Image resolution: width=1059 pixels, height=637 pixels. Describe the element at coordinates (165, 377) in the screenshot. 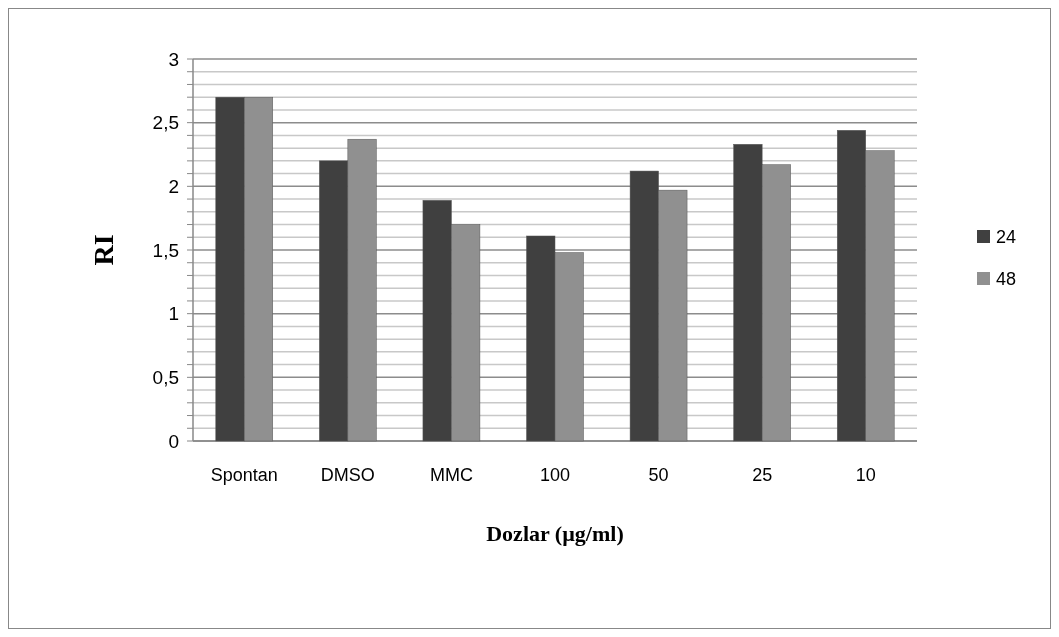

I see `y-tick-label: 0,5` at that location.